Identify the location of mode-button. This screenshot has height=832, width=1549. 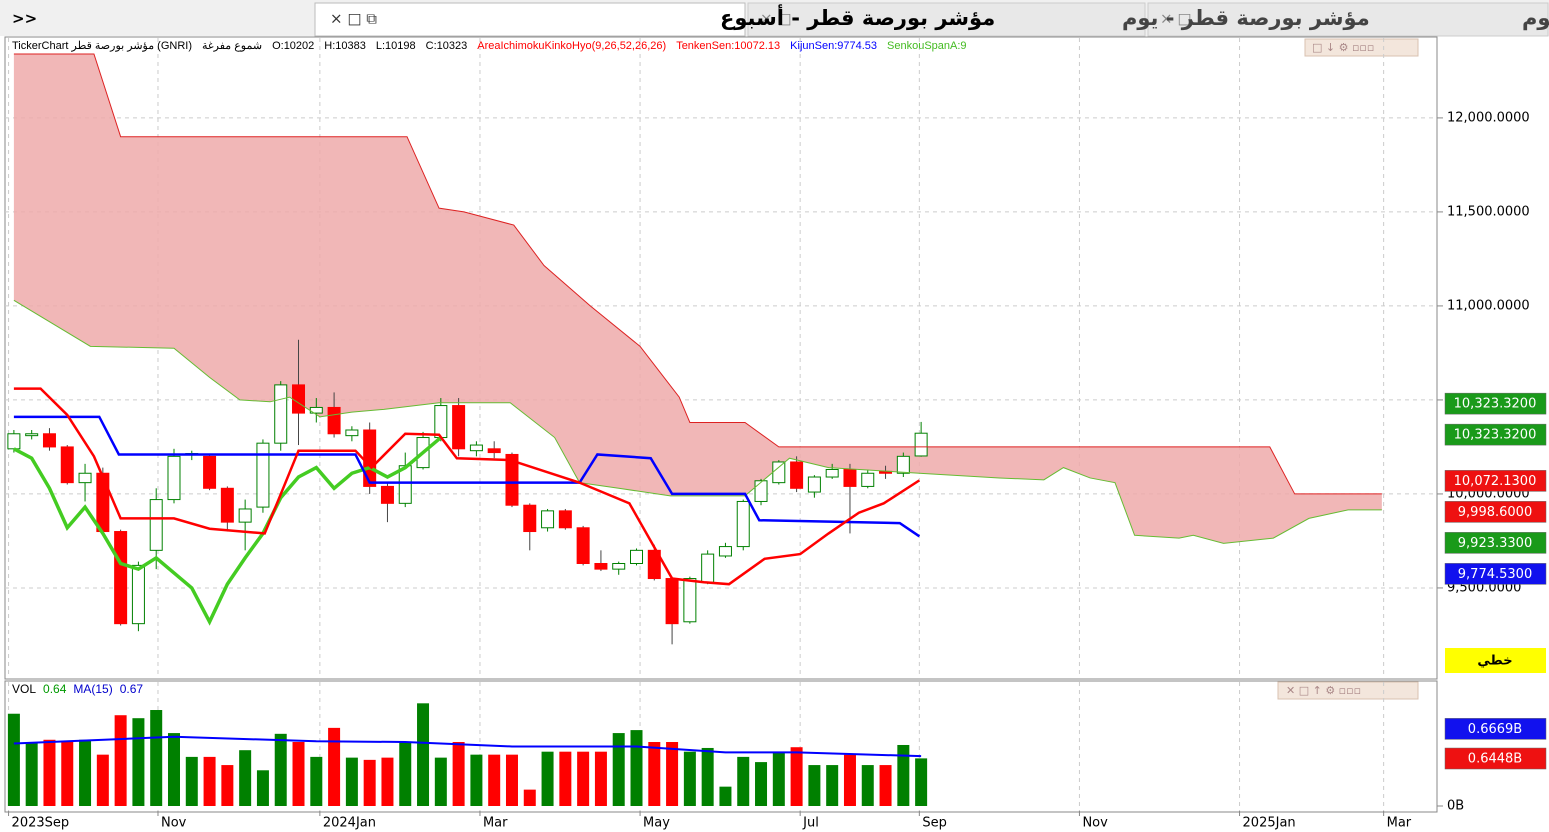
(1495, 660).